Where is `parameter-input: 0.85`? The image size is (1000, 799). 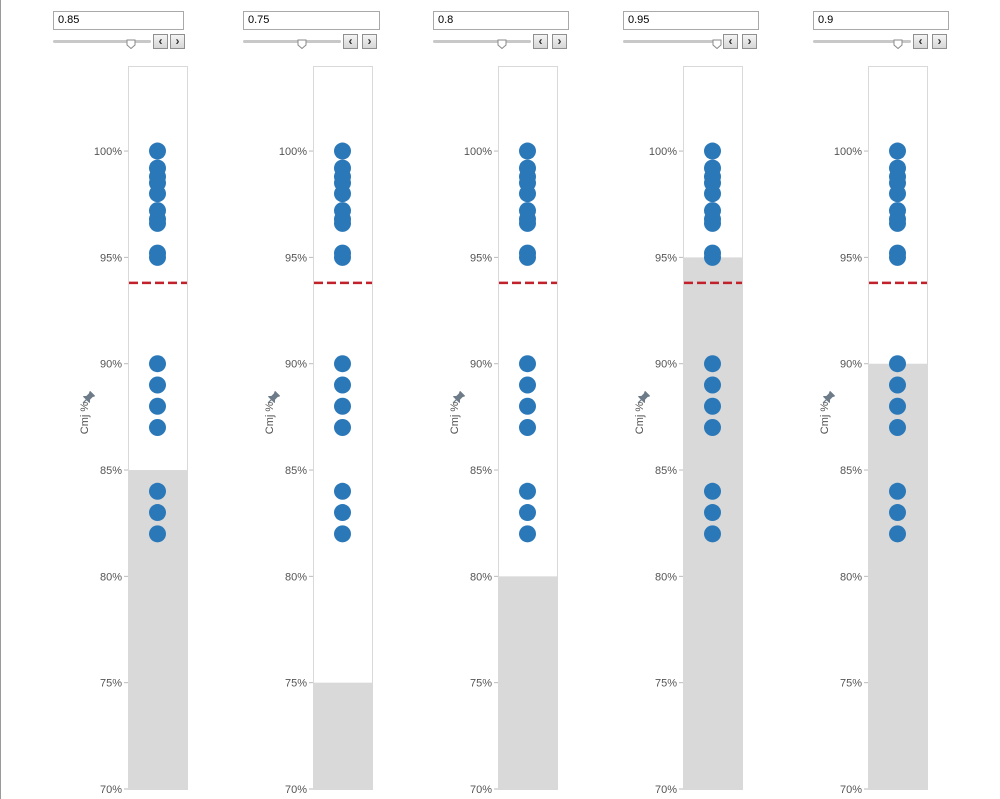 parameter-input: 0.85 is located at coordinates (118, 20).